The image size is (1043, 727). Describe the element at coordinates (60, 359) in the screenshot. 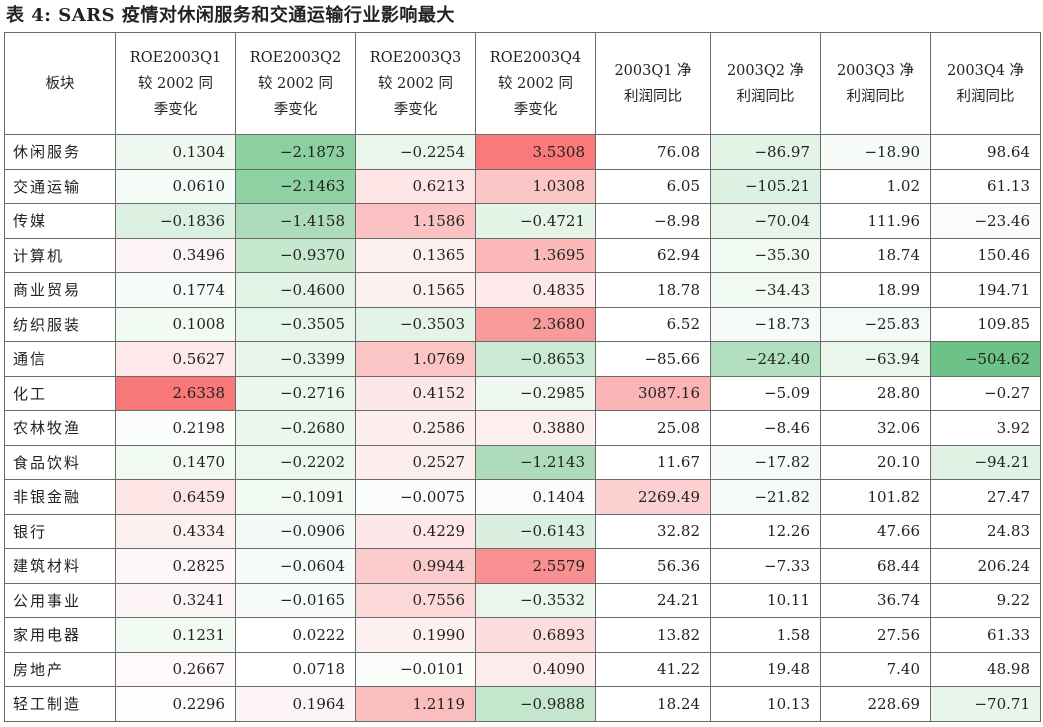

I see `sector-name: 通信` at that location.